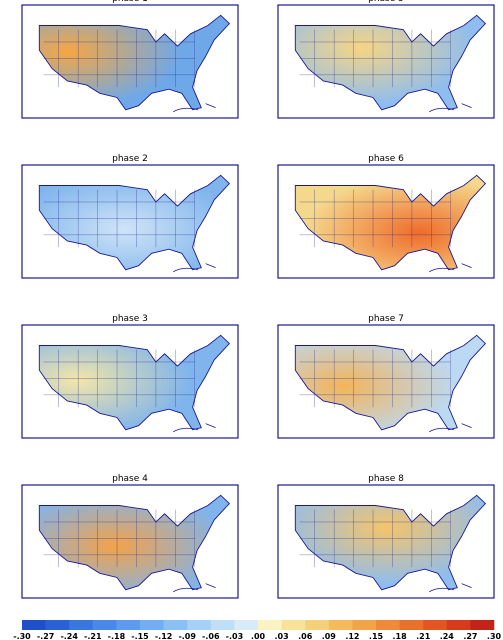 The width and height of the screenshot is (503, 640). I want to click on panel-title: phase 8, so click(386, 479).